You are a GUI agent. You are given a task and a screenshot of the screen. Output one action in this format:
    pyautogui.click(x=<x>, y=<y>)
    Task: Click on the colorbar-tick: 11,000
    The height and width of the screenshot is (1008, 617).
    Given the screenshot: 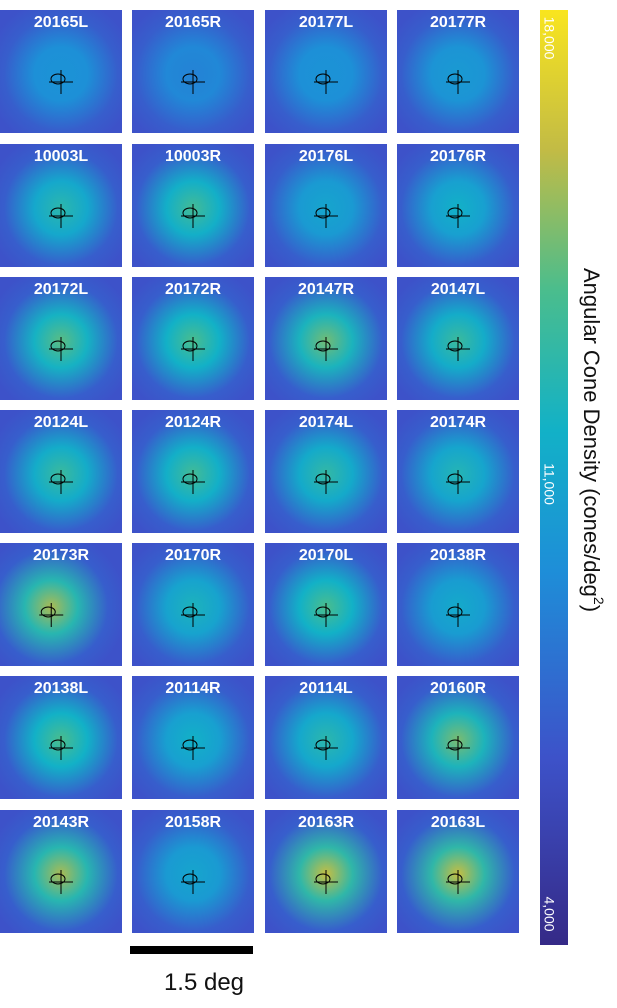 What is the action you would take?
    pyautogui.click(x=549, y=484)
    